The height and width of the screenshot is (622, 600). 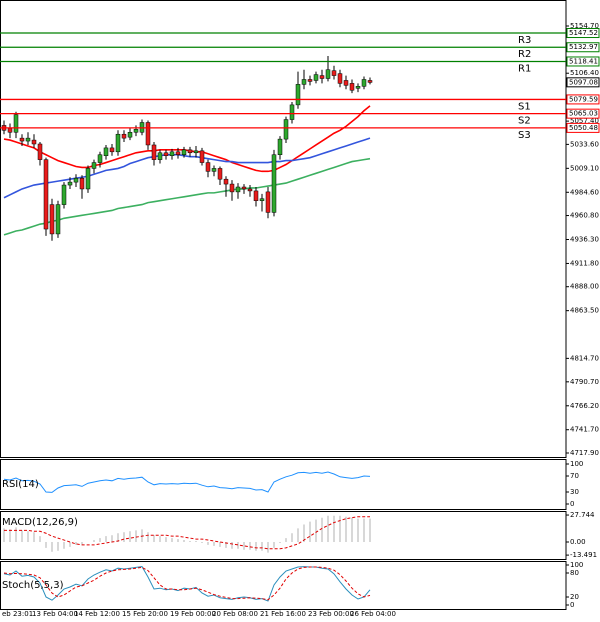 What do you see at coordinates (524, 106) in the screenshot?
I see `level-label: S1` at bounding box center [524, 106].